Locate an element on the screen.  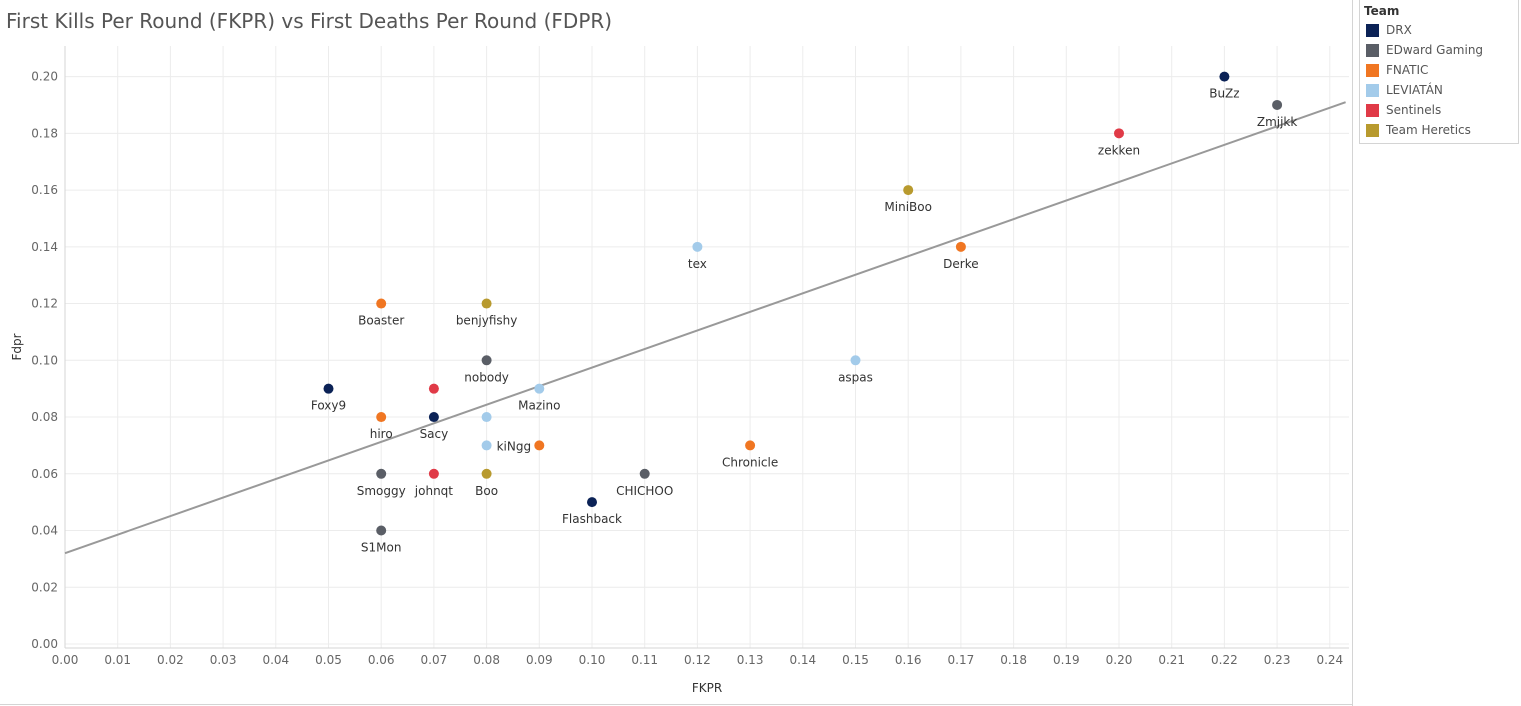
legend-item: LEVIATÁN is located at coordinates (1439, 90).